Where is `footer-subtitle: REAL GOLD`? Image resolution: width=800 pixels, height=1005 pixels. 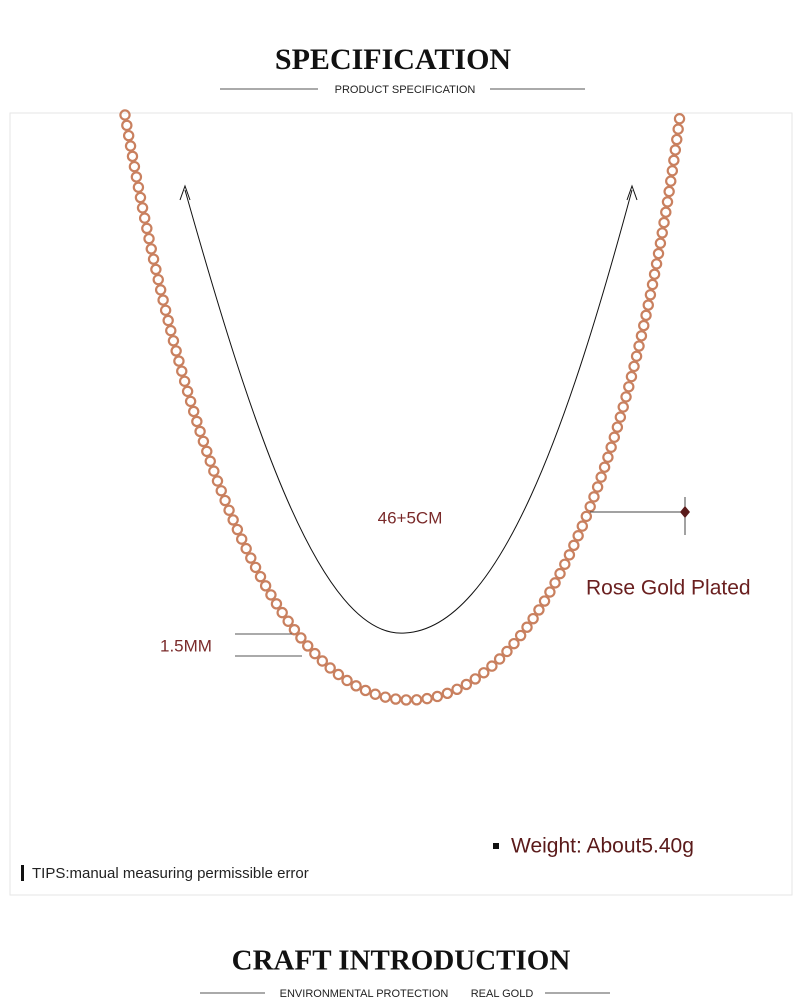 footer-subtitle: REAL GOLD is located at coordinates (502, 994).